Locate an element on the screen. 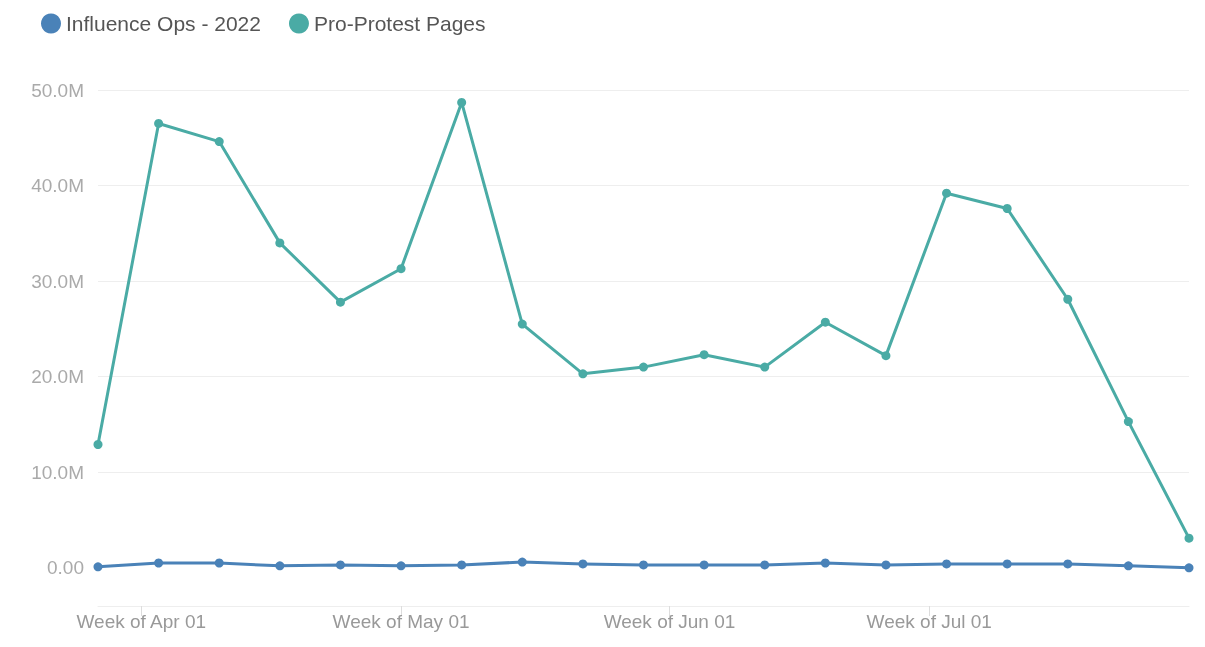 Image resolution: width=1205 pixels, height=647 pixels. y-tick-label: 30.0M is located at coordinates (57, 281).